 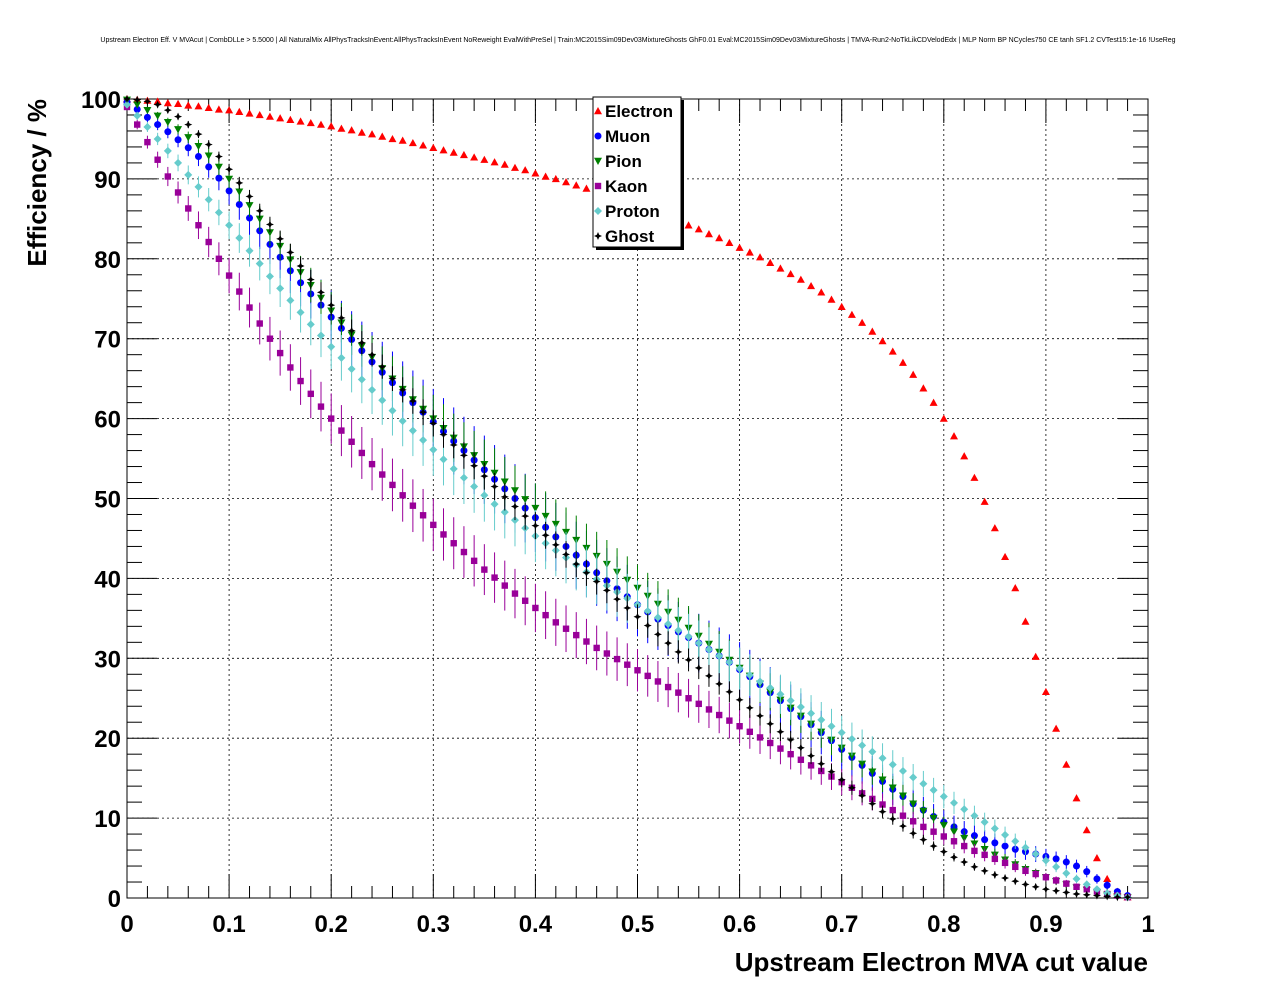 What do you see at coordinates (943, 924) in the screenshot?
I see `x-tick-label: 0.8` at bounding box center [943, 924].